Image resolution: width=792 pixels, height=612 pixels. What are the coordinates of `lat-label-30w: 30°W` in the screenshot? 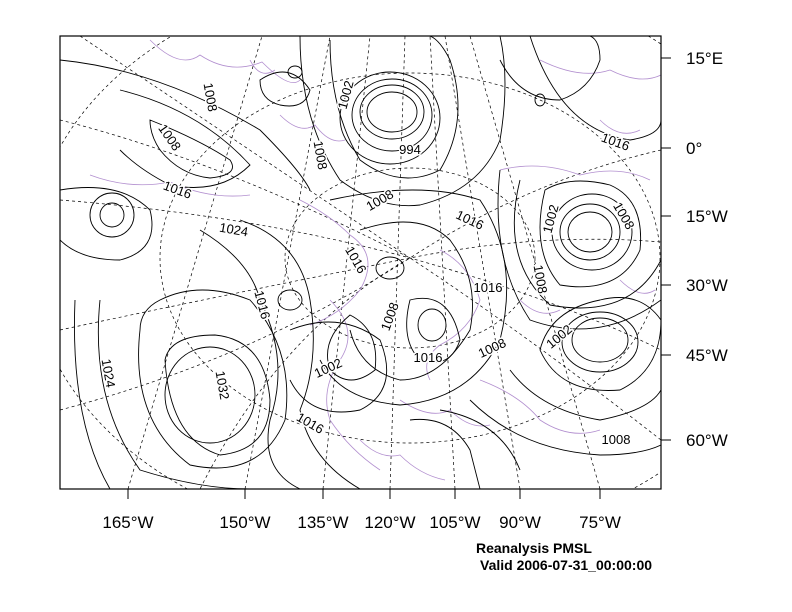 It's located at (707, 285).